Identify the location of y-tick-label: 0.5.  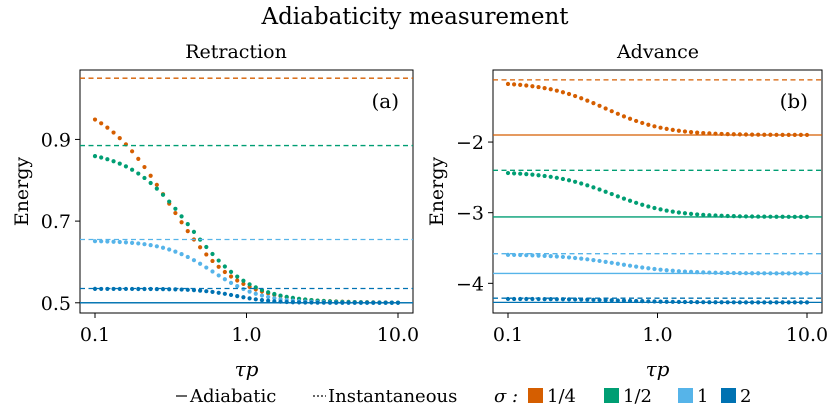
(56, 304).